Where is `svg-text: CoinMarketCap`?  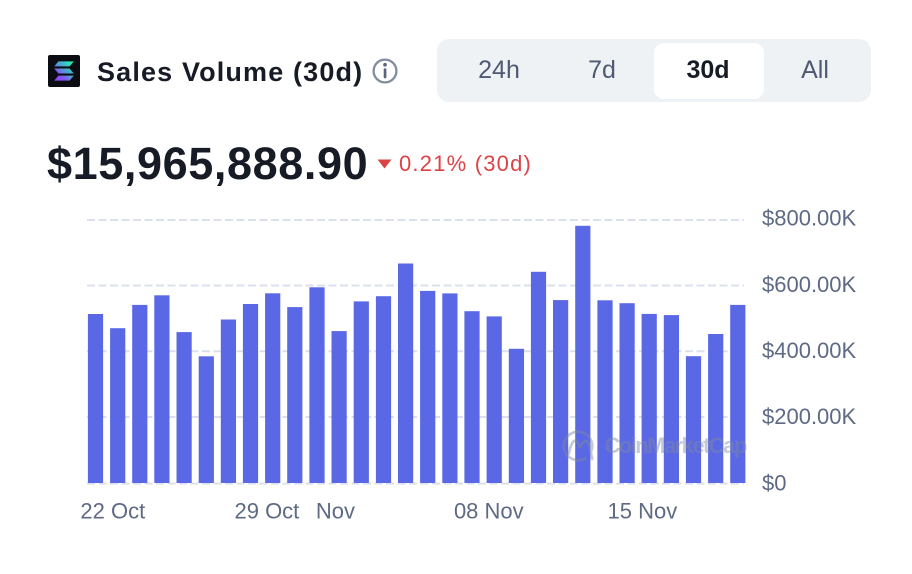
svg-text: CoinMarketCap is located at coordinates (676, 445).